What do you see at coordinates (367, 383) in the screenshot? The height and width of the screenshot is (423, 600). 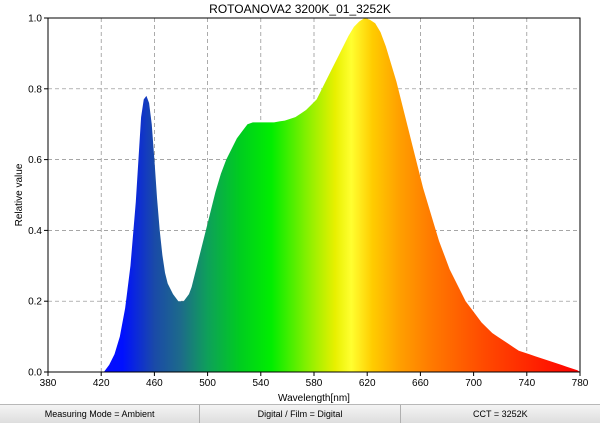 I see `x-tick-label: 620` at bounding box center [367, 383].